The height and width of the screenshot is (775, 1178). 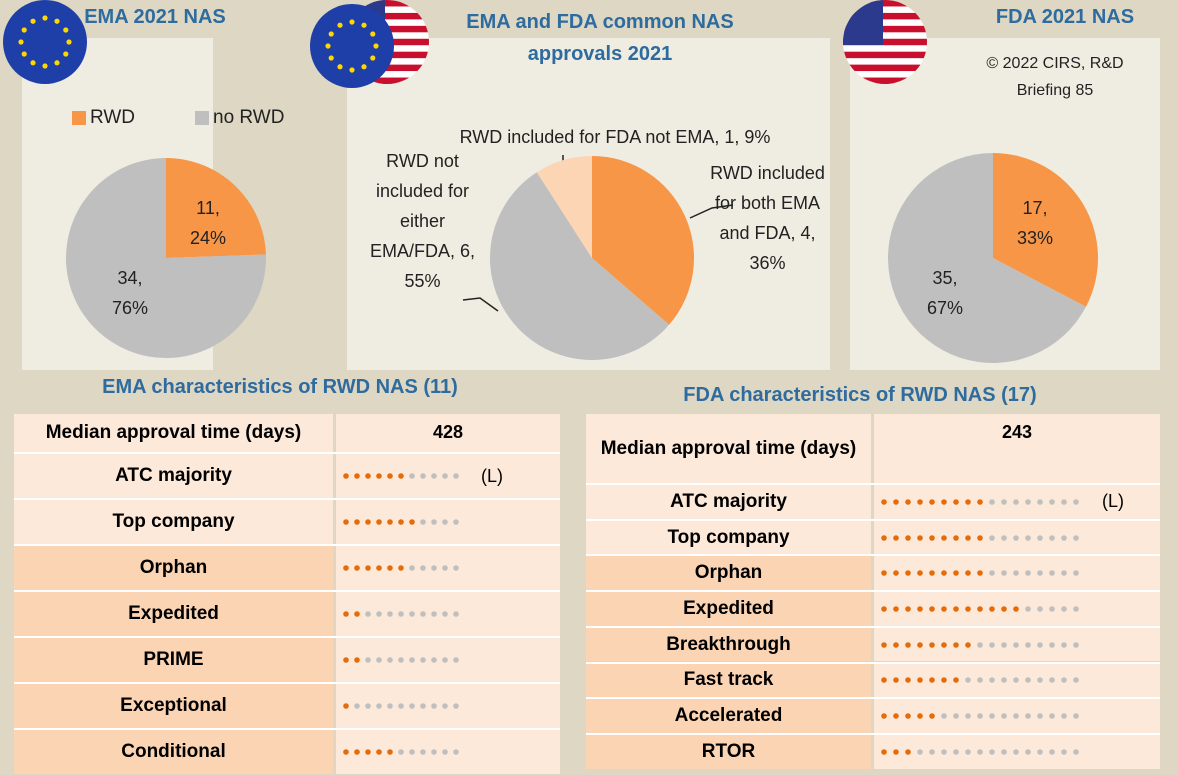 I want to click on table-title: EMA characteristics of RWD NAS (11), so click(x=280, y=387).